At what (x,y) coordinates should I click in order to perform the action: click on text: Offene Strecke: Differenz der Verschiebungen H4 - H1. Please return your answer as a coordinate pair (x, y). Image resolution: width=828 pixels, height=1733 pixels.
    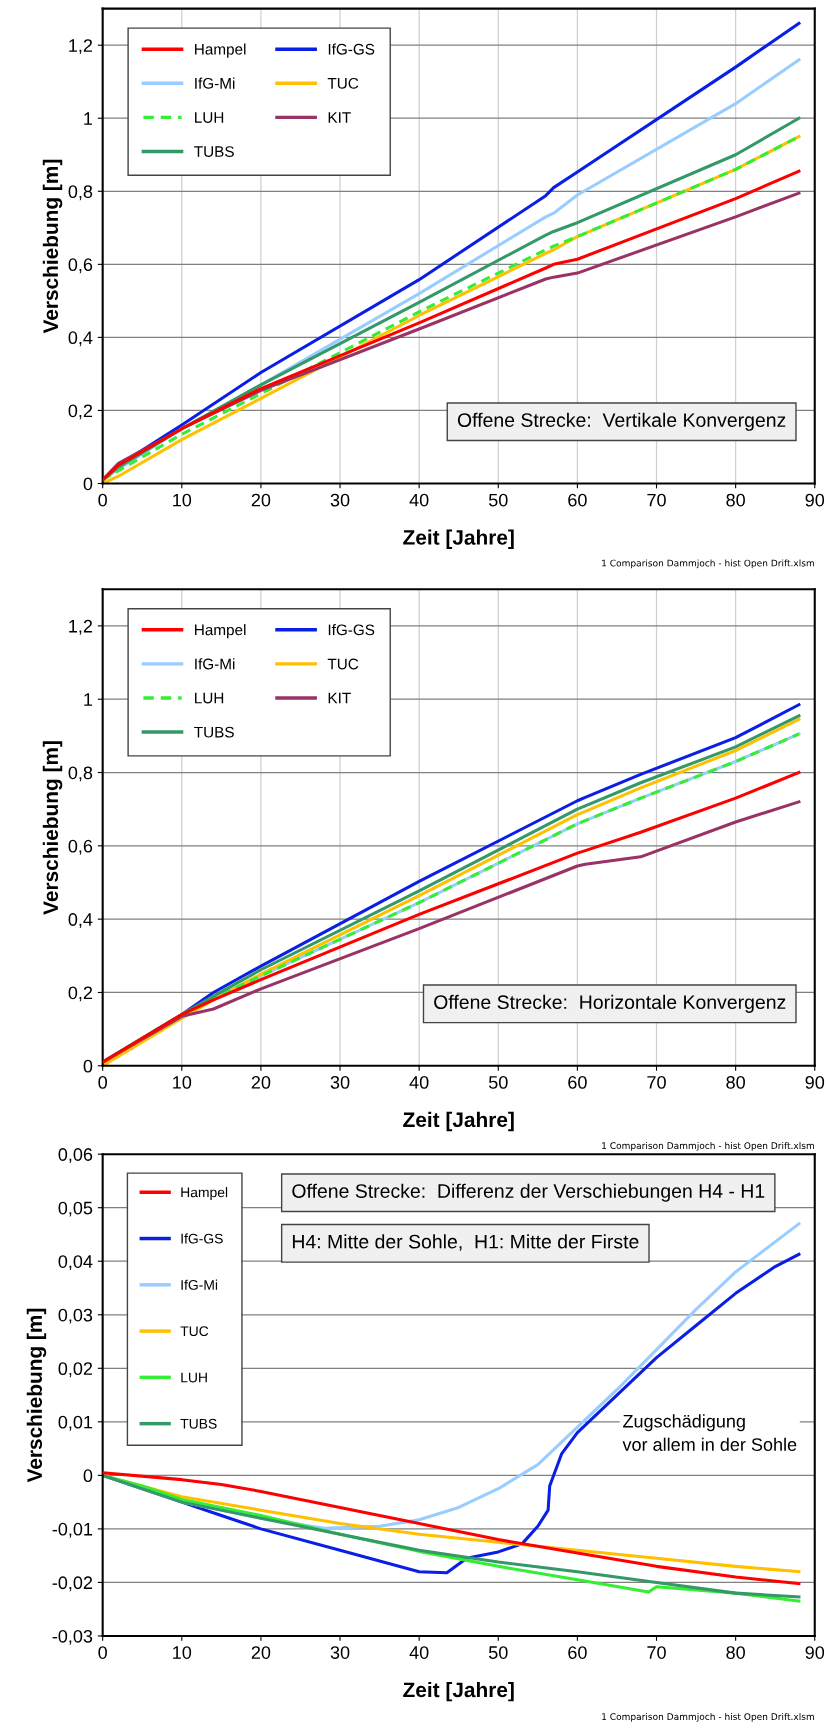
    Looking at the image, I should click on (528, 1192).